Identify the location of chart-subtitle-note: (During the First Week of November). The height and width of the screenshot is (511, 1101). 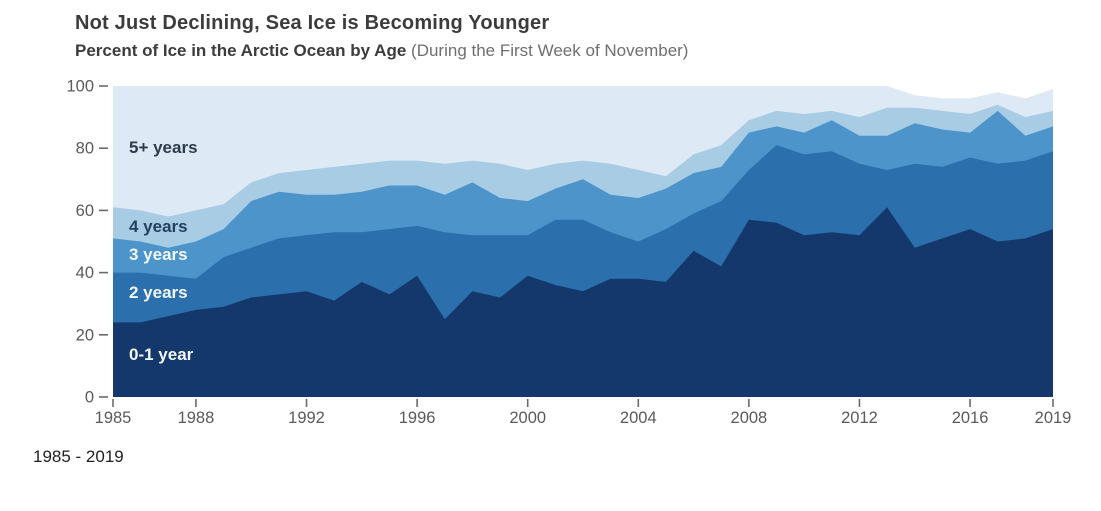
(550, 50).